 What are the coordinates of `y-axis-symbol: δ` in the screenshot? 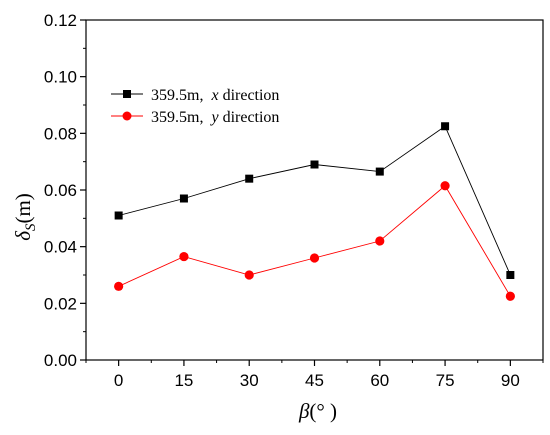 It's located at (23, 235).